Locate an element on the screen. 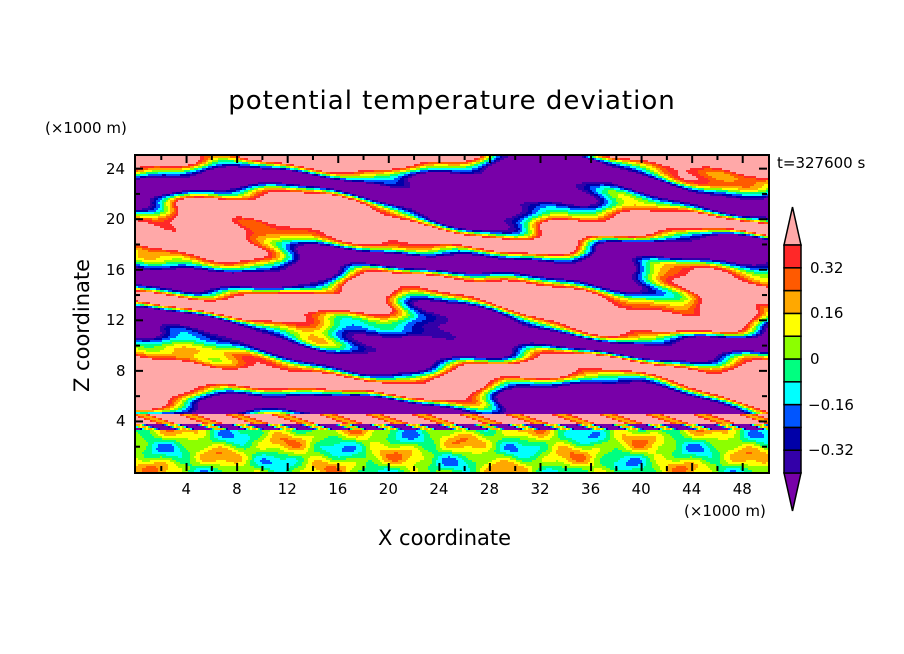  x-tick-label: 16 is located at coordinates (338, 489).